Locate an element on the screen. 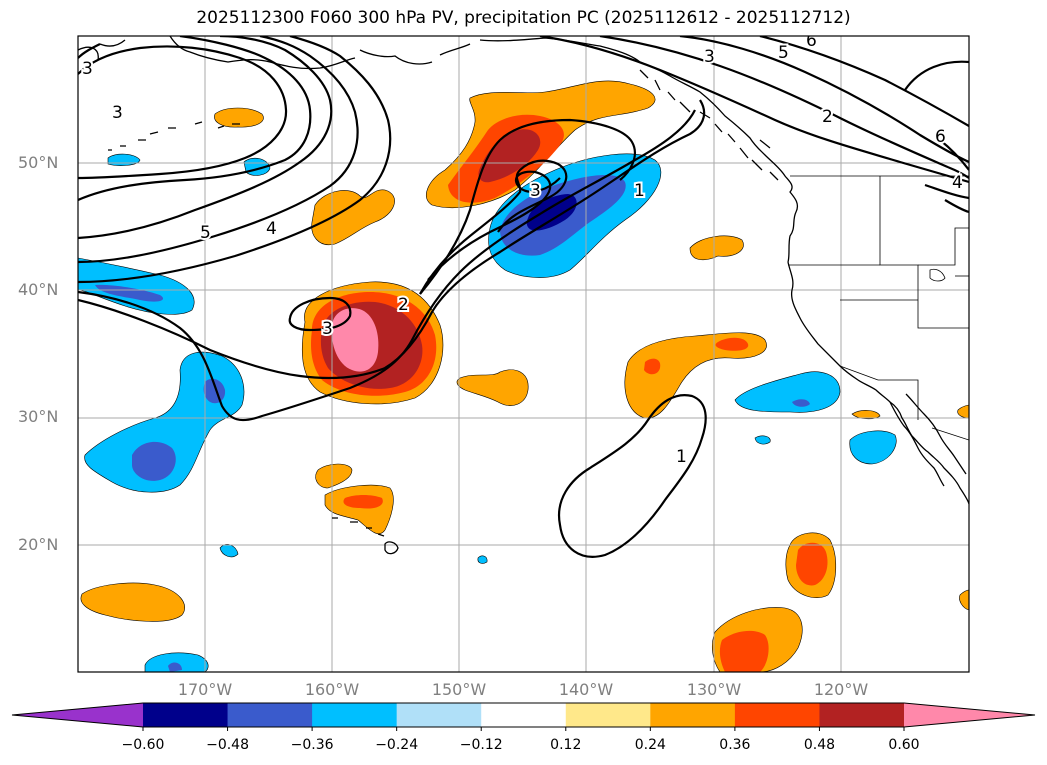 The height and width of the screenshot is (765, 1047). lon-label-130w: 130°W is located at coordinates (714, 689).